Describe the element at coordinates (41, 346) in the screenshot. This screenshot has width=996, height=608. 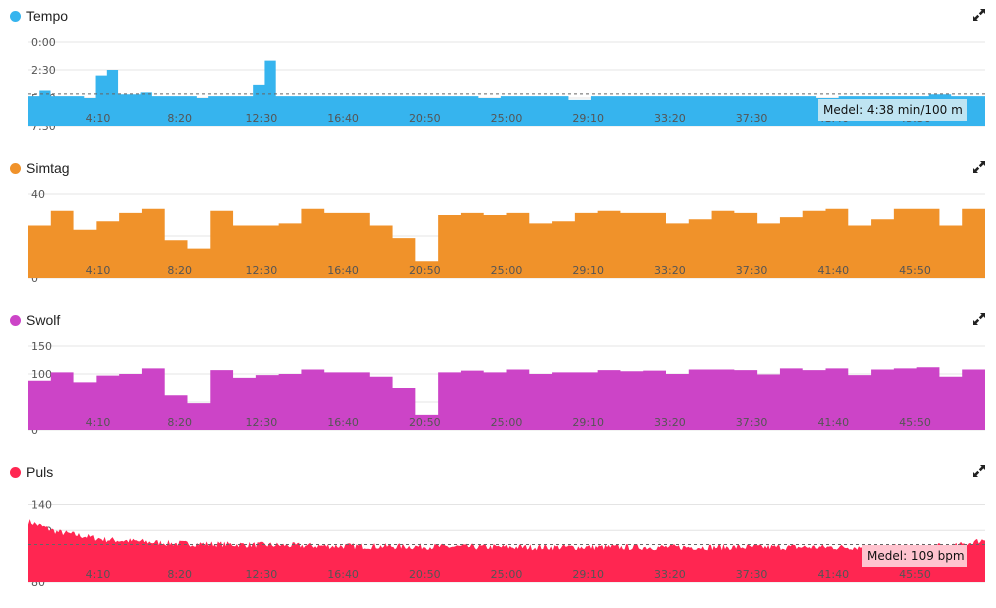
I see `y-tick-label: 150` at that location.